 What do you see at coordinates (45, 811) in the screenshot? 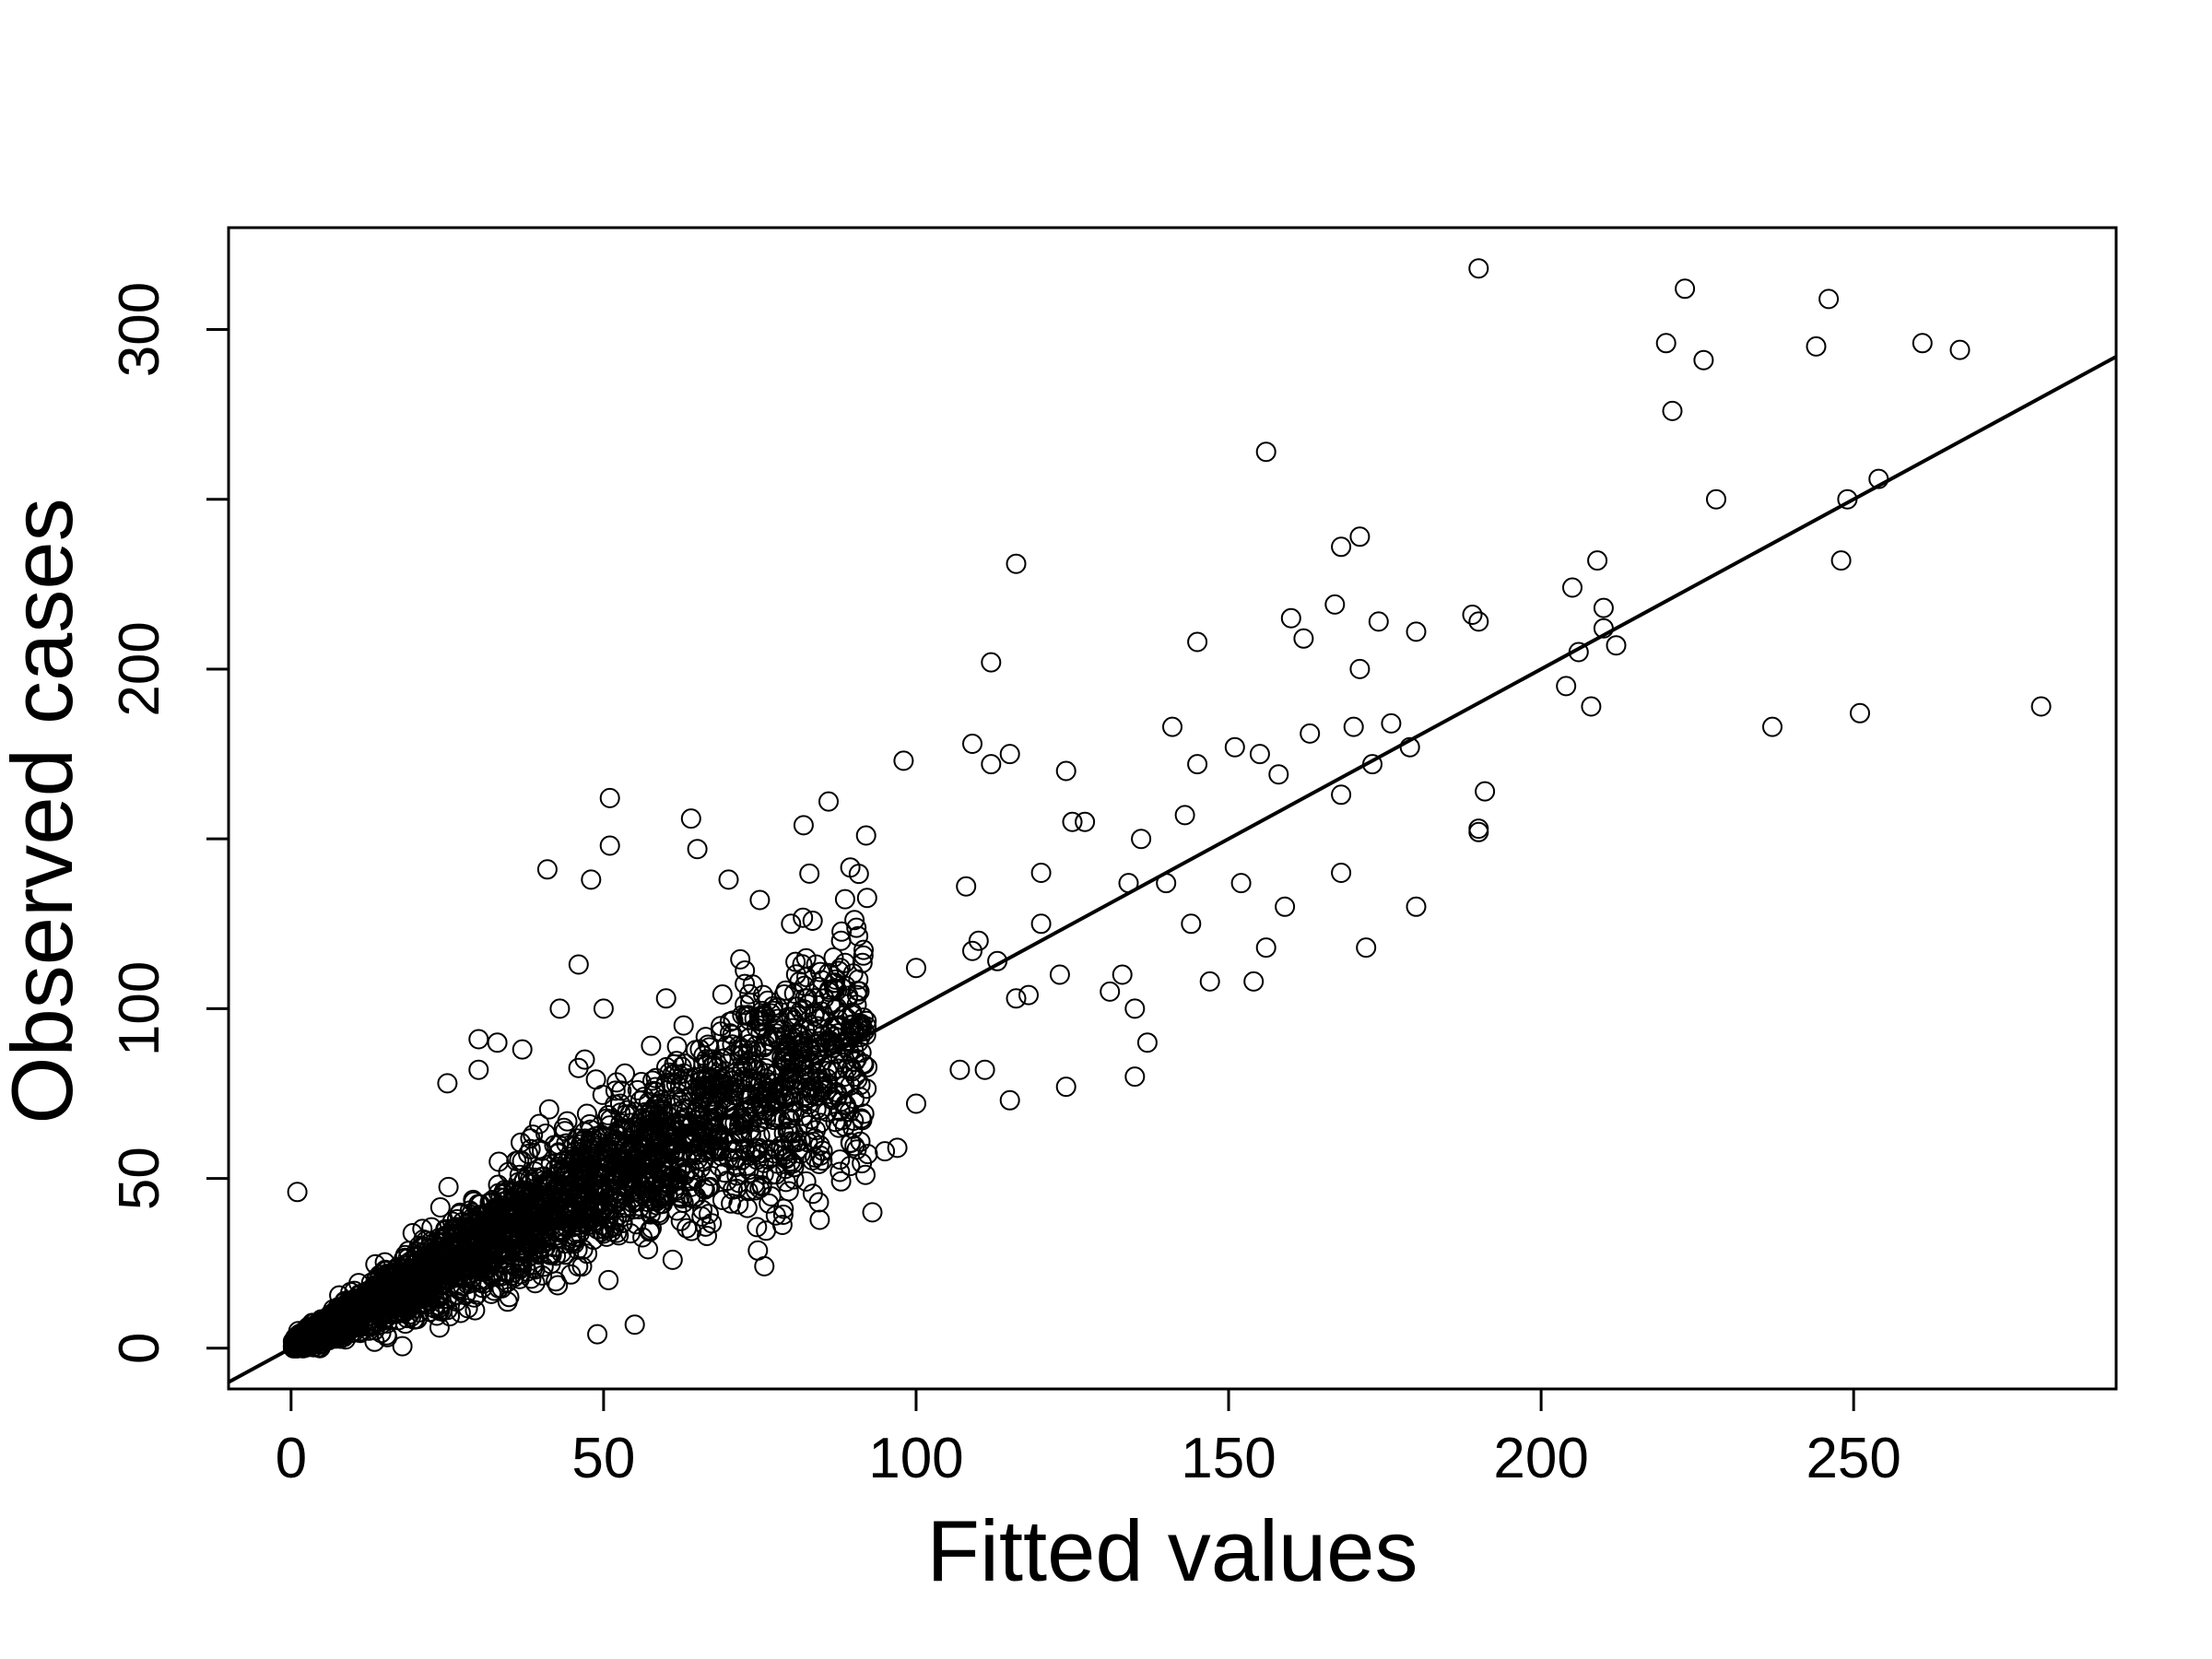
I see `y-axis-title: Observed cases` at bounding box center [45, 811].